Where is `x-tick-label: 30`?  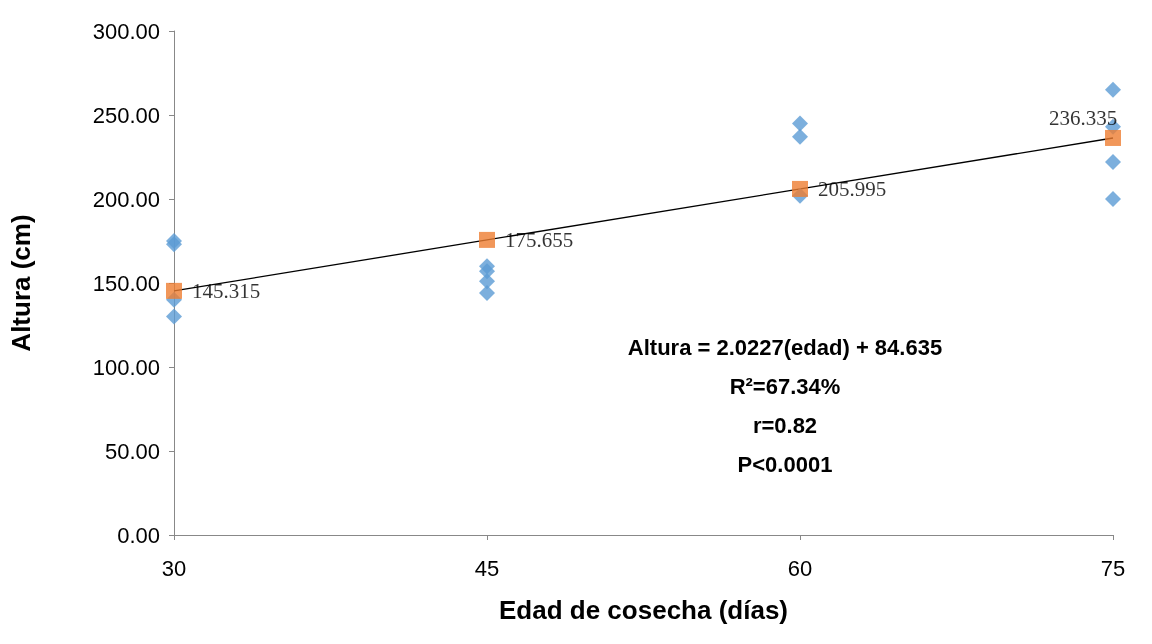
x-tick-label: 30 is located at coordinates (174, 568).